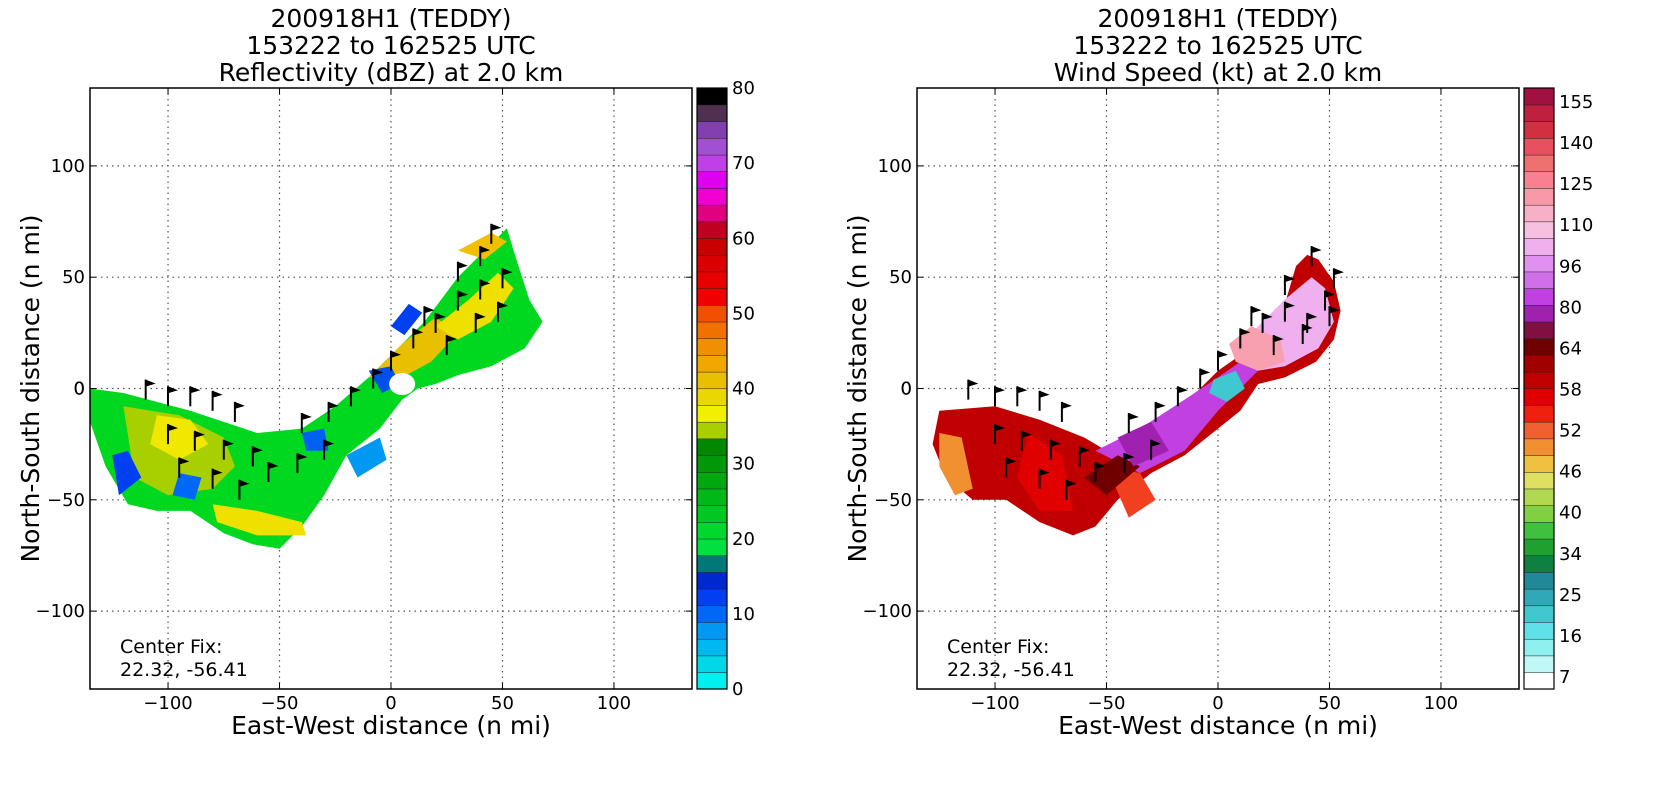 The width and height of the screenshot is (1654, 787). I want to click on data-field, so click(1136, 395).